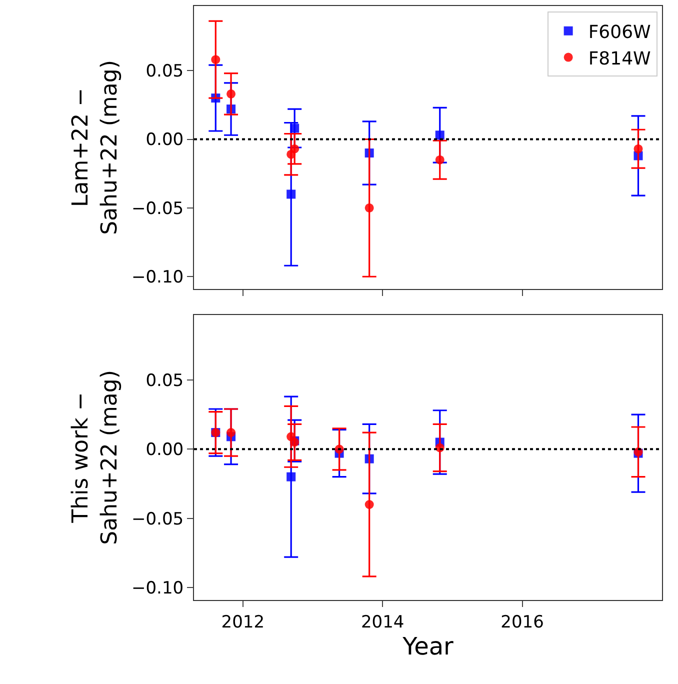 The width and height of the screenshot is (678, 684). I want to click on x-axis-title: Year, so click(428, 646).